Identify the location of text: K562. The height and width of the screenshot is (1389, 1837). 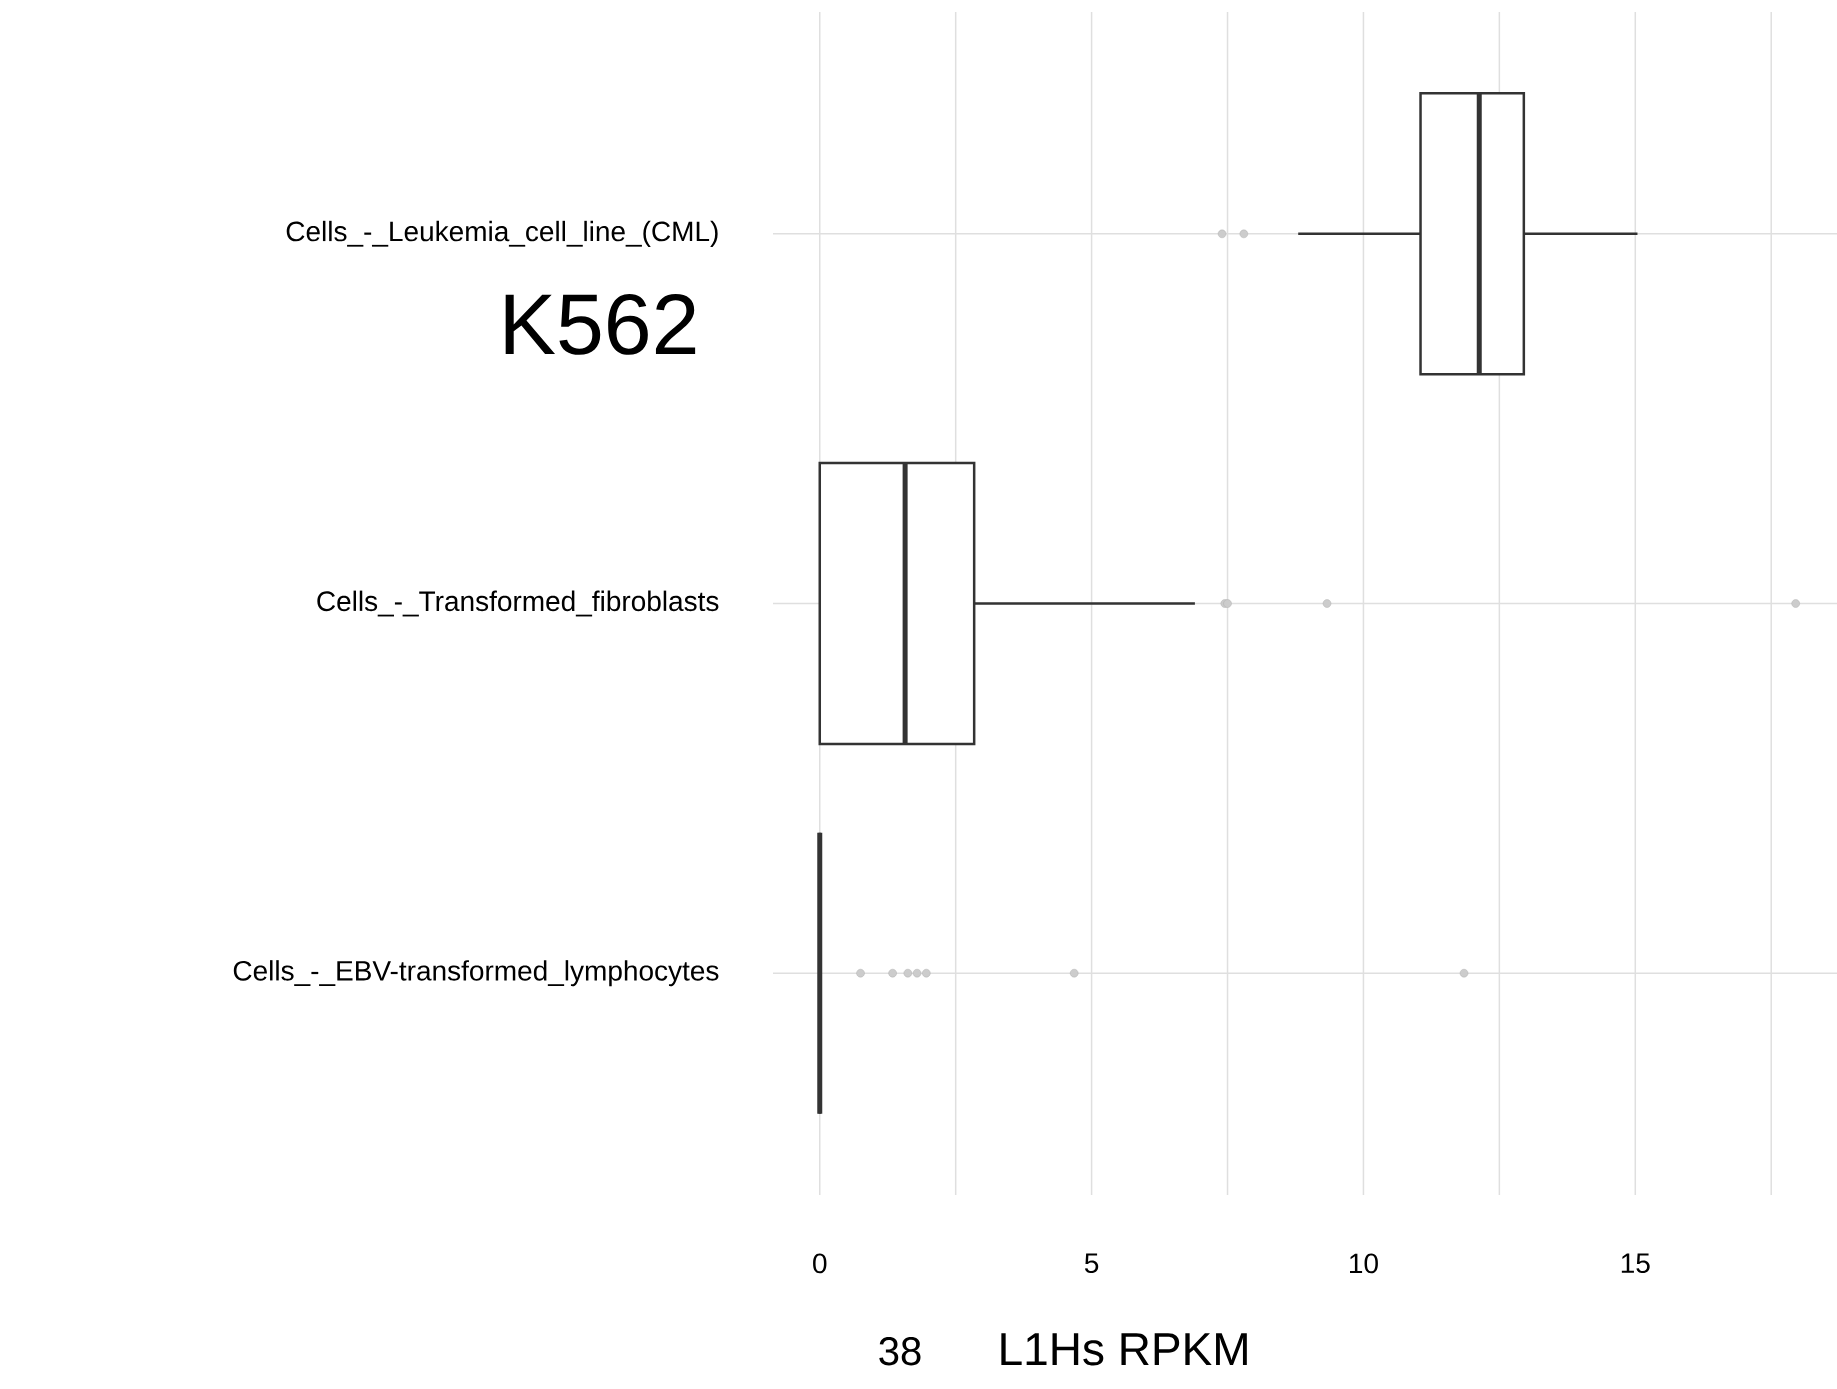
(600, 324).